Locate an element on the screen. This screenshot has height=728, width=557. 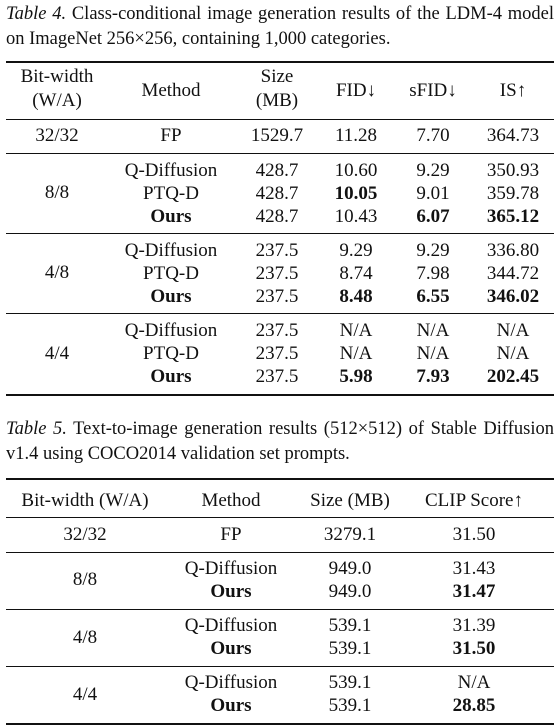
t5-header-clip: CLIP Score↑ is located at coordinates (474, 500).